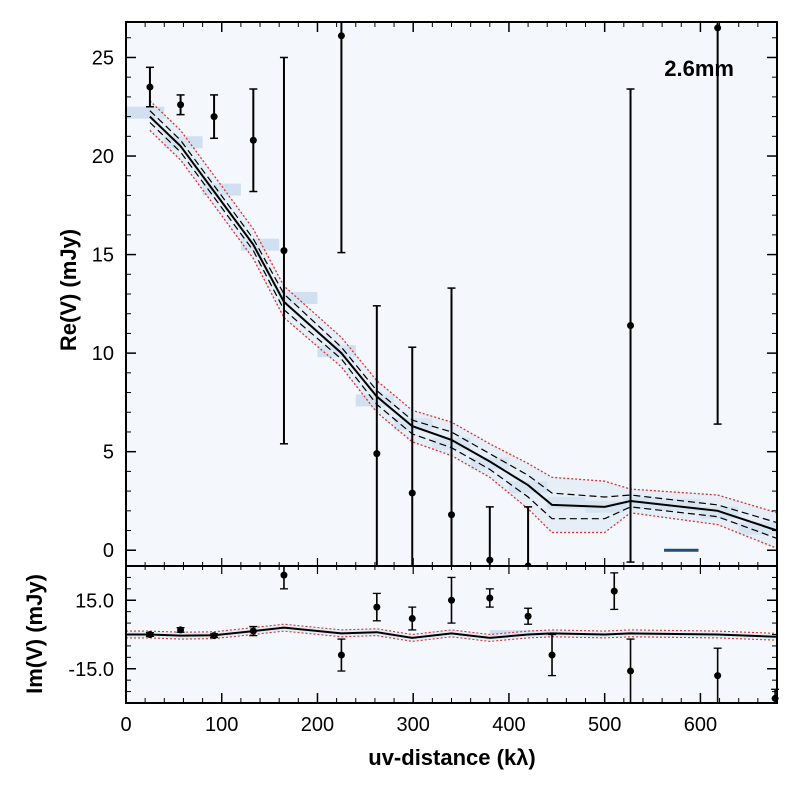  I want to click on imaginary-y-tick-label-0: 15.0, so click(94, 601).